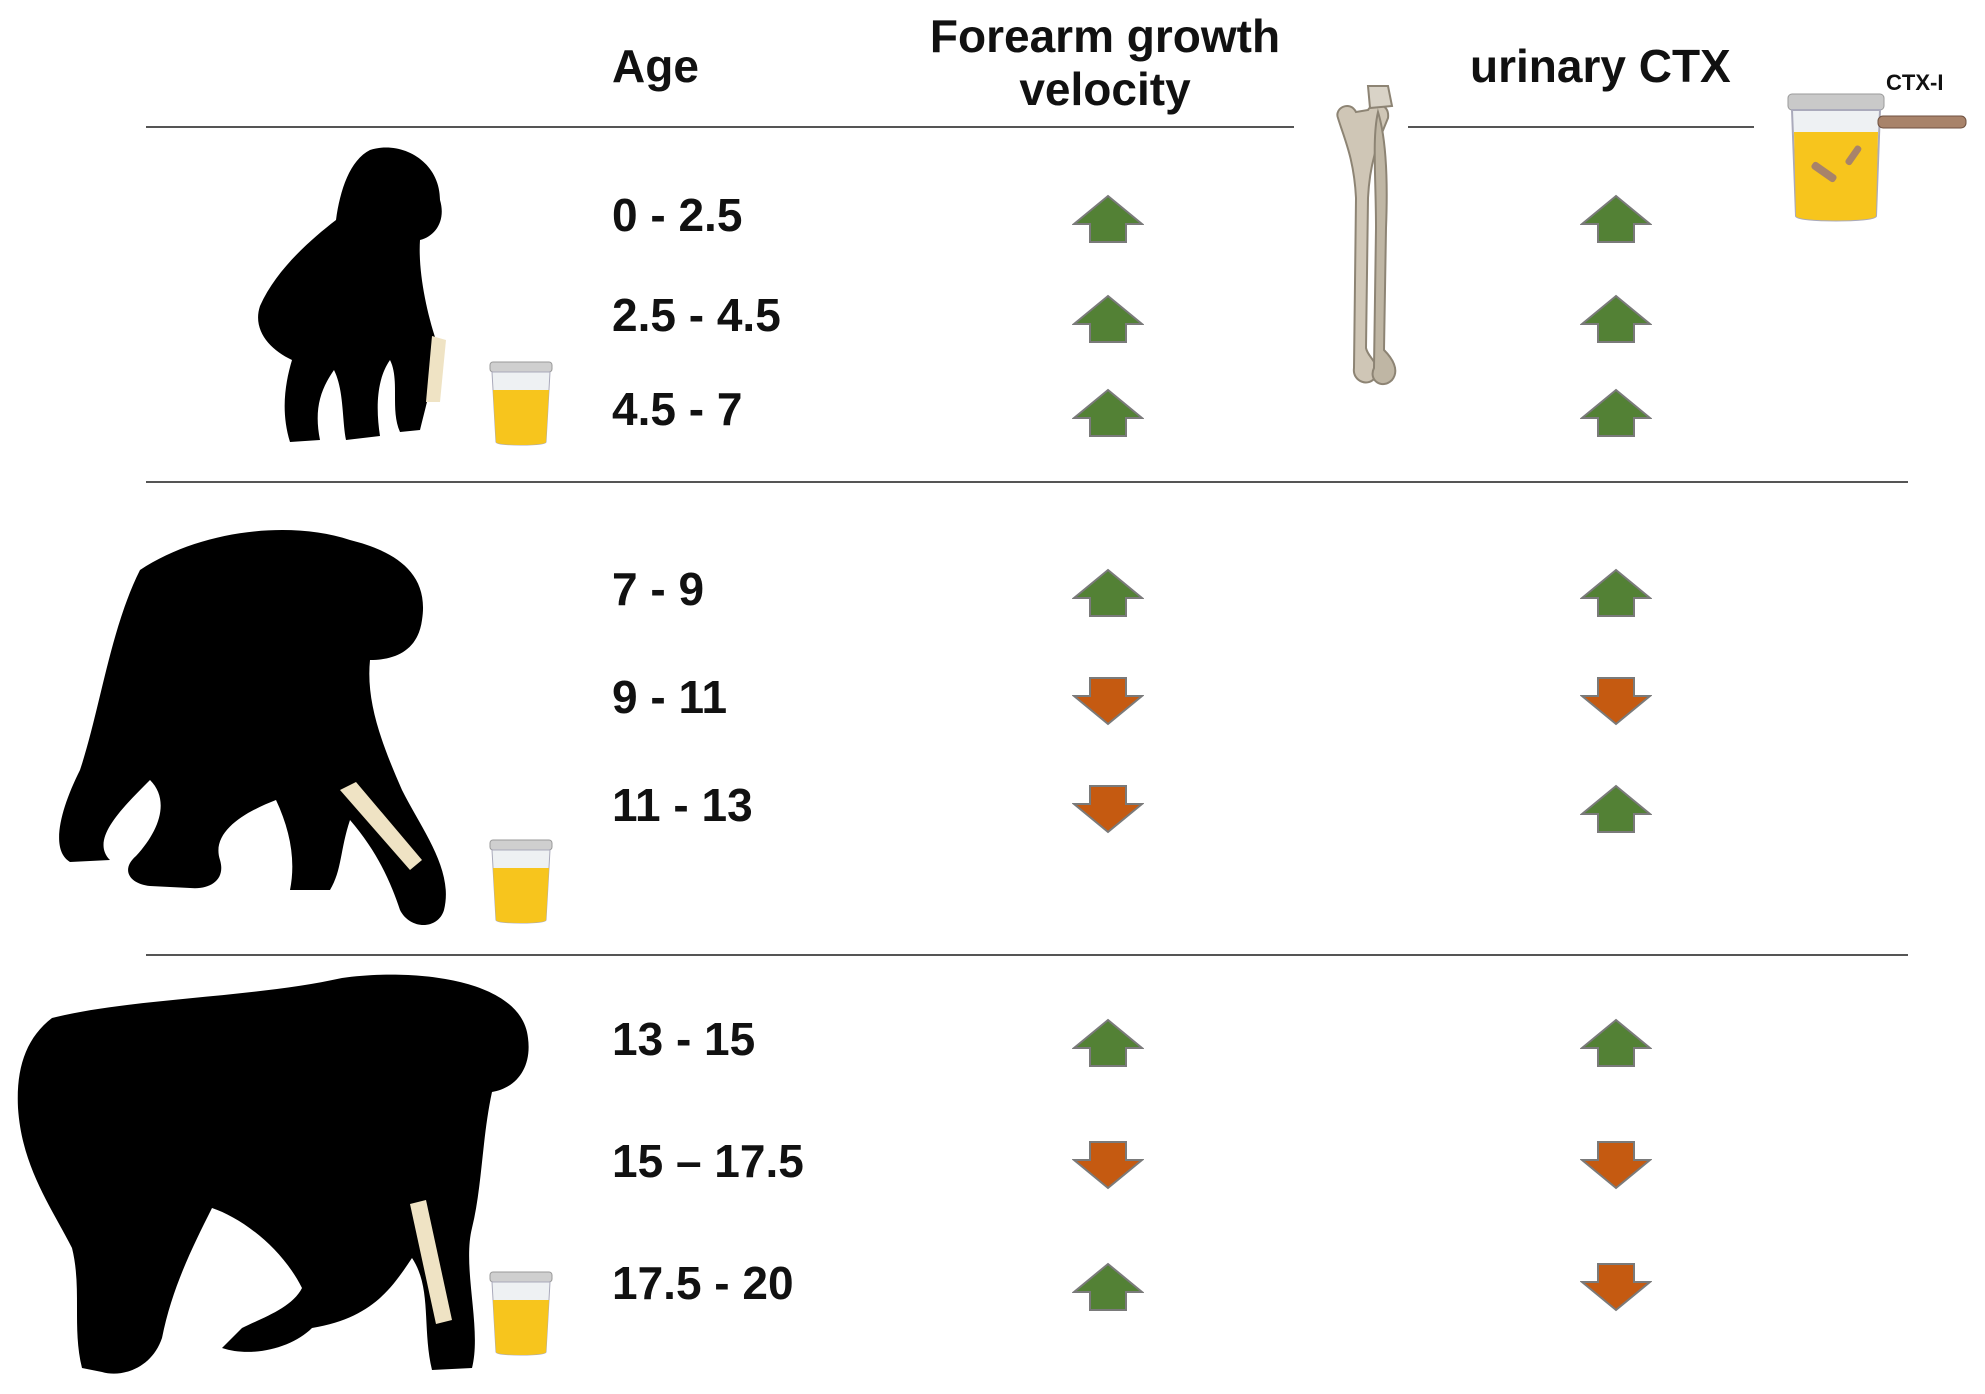  I want to click on age-range-label: 4.5 - 7, so click(677, 409).